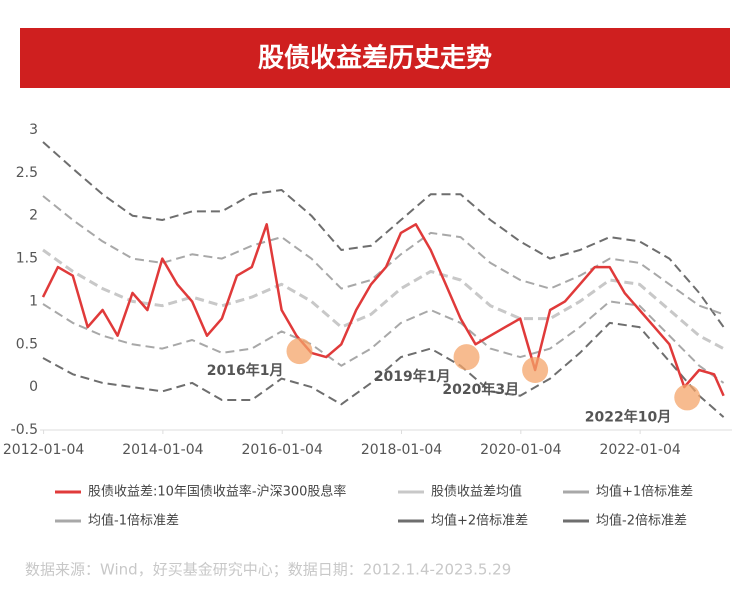 The image size is (750, 599). Describe the element at coordinates (282, 450) in the screenshot. I see `x-tick-label: 2016-01-04` at that location.